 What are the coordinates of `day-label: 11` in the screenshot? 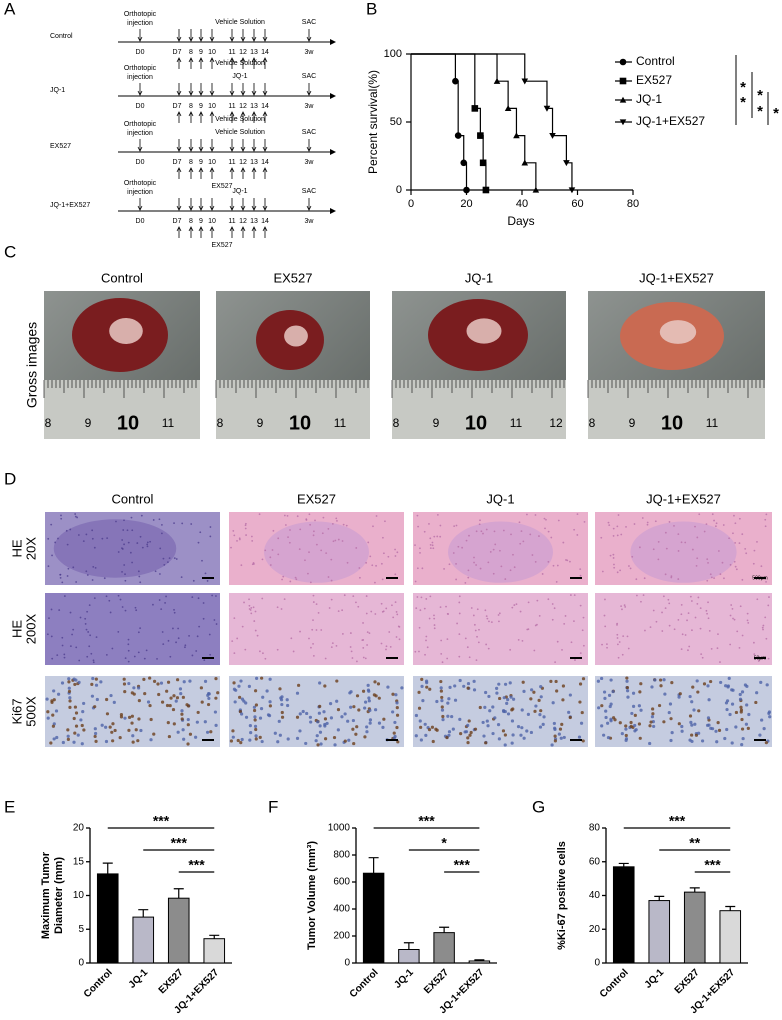 It's located at (231, 162).